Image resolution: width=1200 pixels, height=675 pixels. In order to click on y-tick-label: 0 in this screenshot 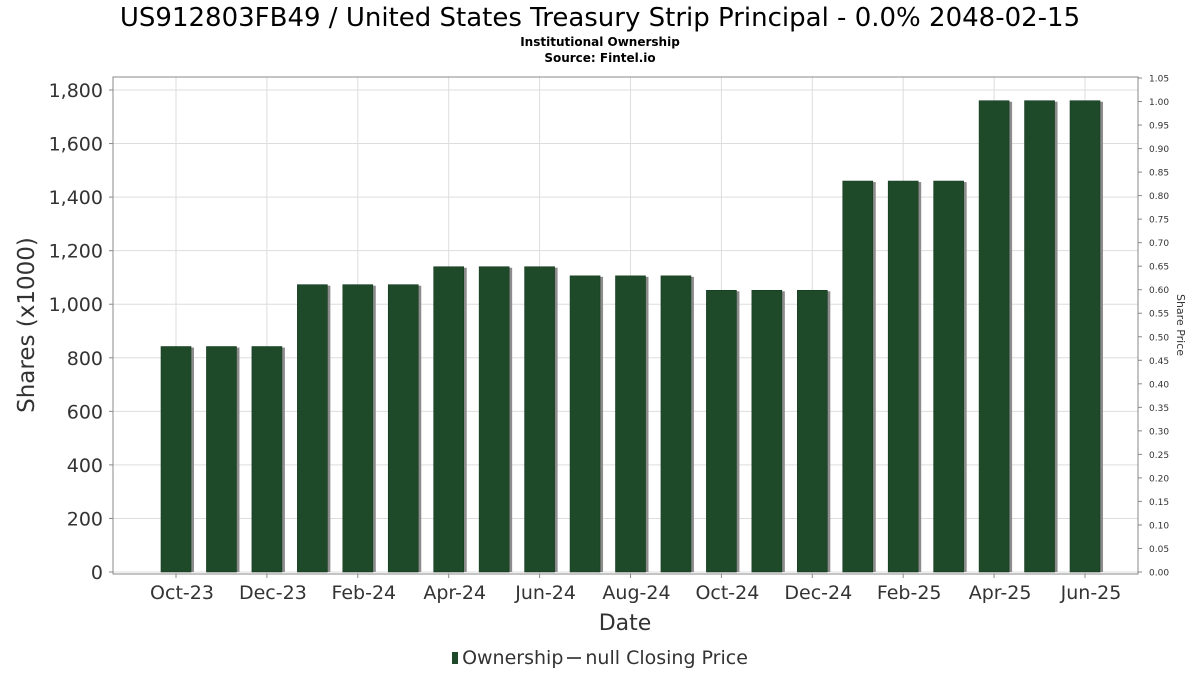, I will do `click(97, 573)`.